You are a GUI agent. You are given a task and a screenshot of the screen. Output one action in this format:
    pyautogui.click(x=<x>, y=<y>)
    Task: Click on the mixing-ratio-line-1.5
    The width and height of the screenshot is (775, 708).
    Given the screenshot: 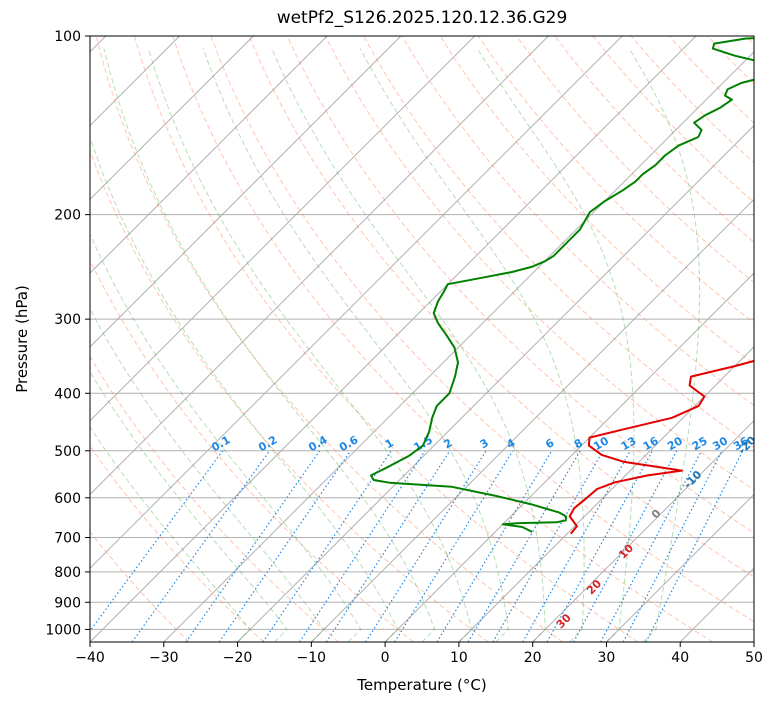 What is the action you would take?
    pyautogui.click(x=362, y=546)
    